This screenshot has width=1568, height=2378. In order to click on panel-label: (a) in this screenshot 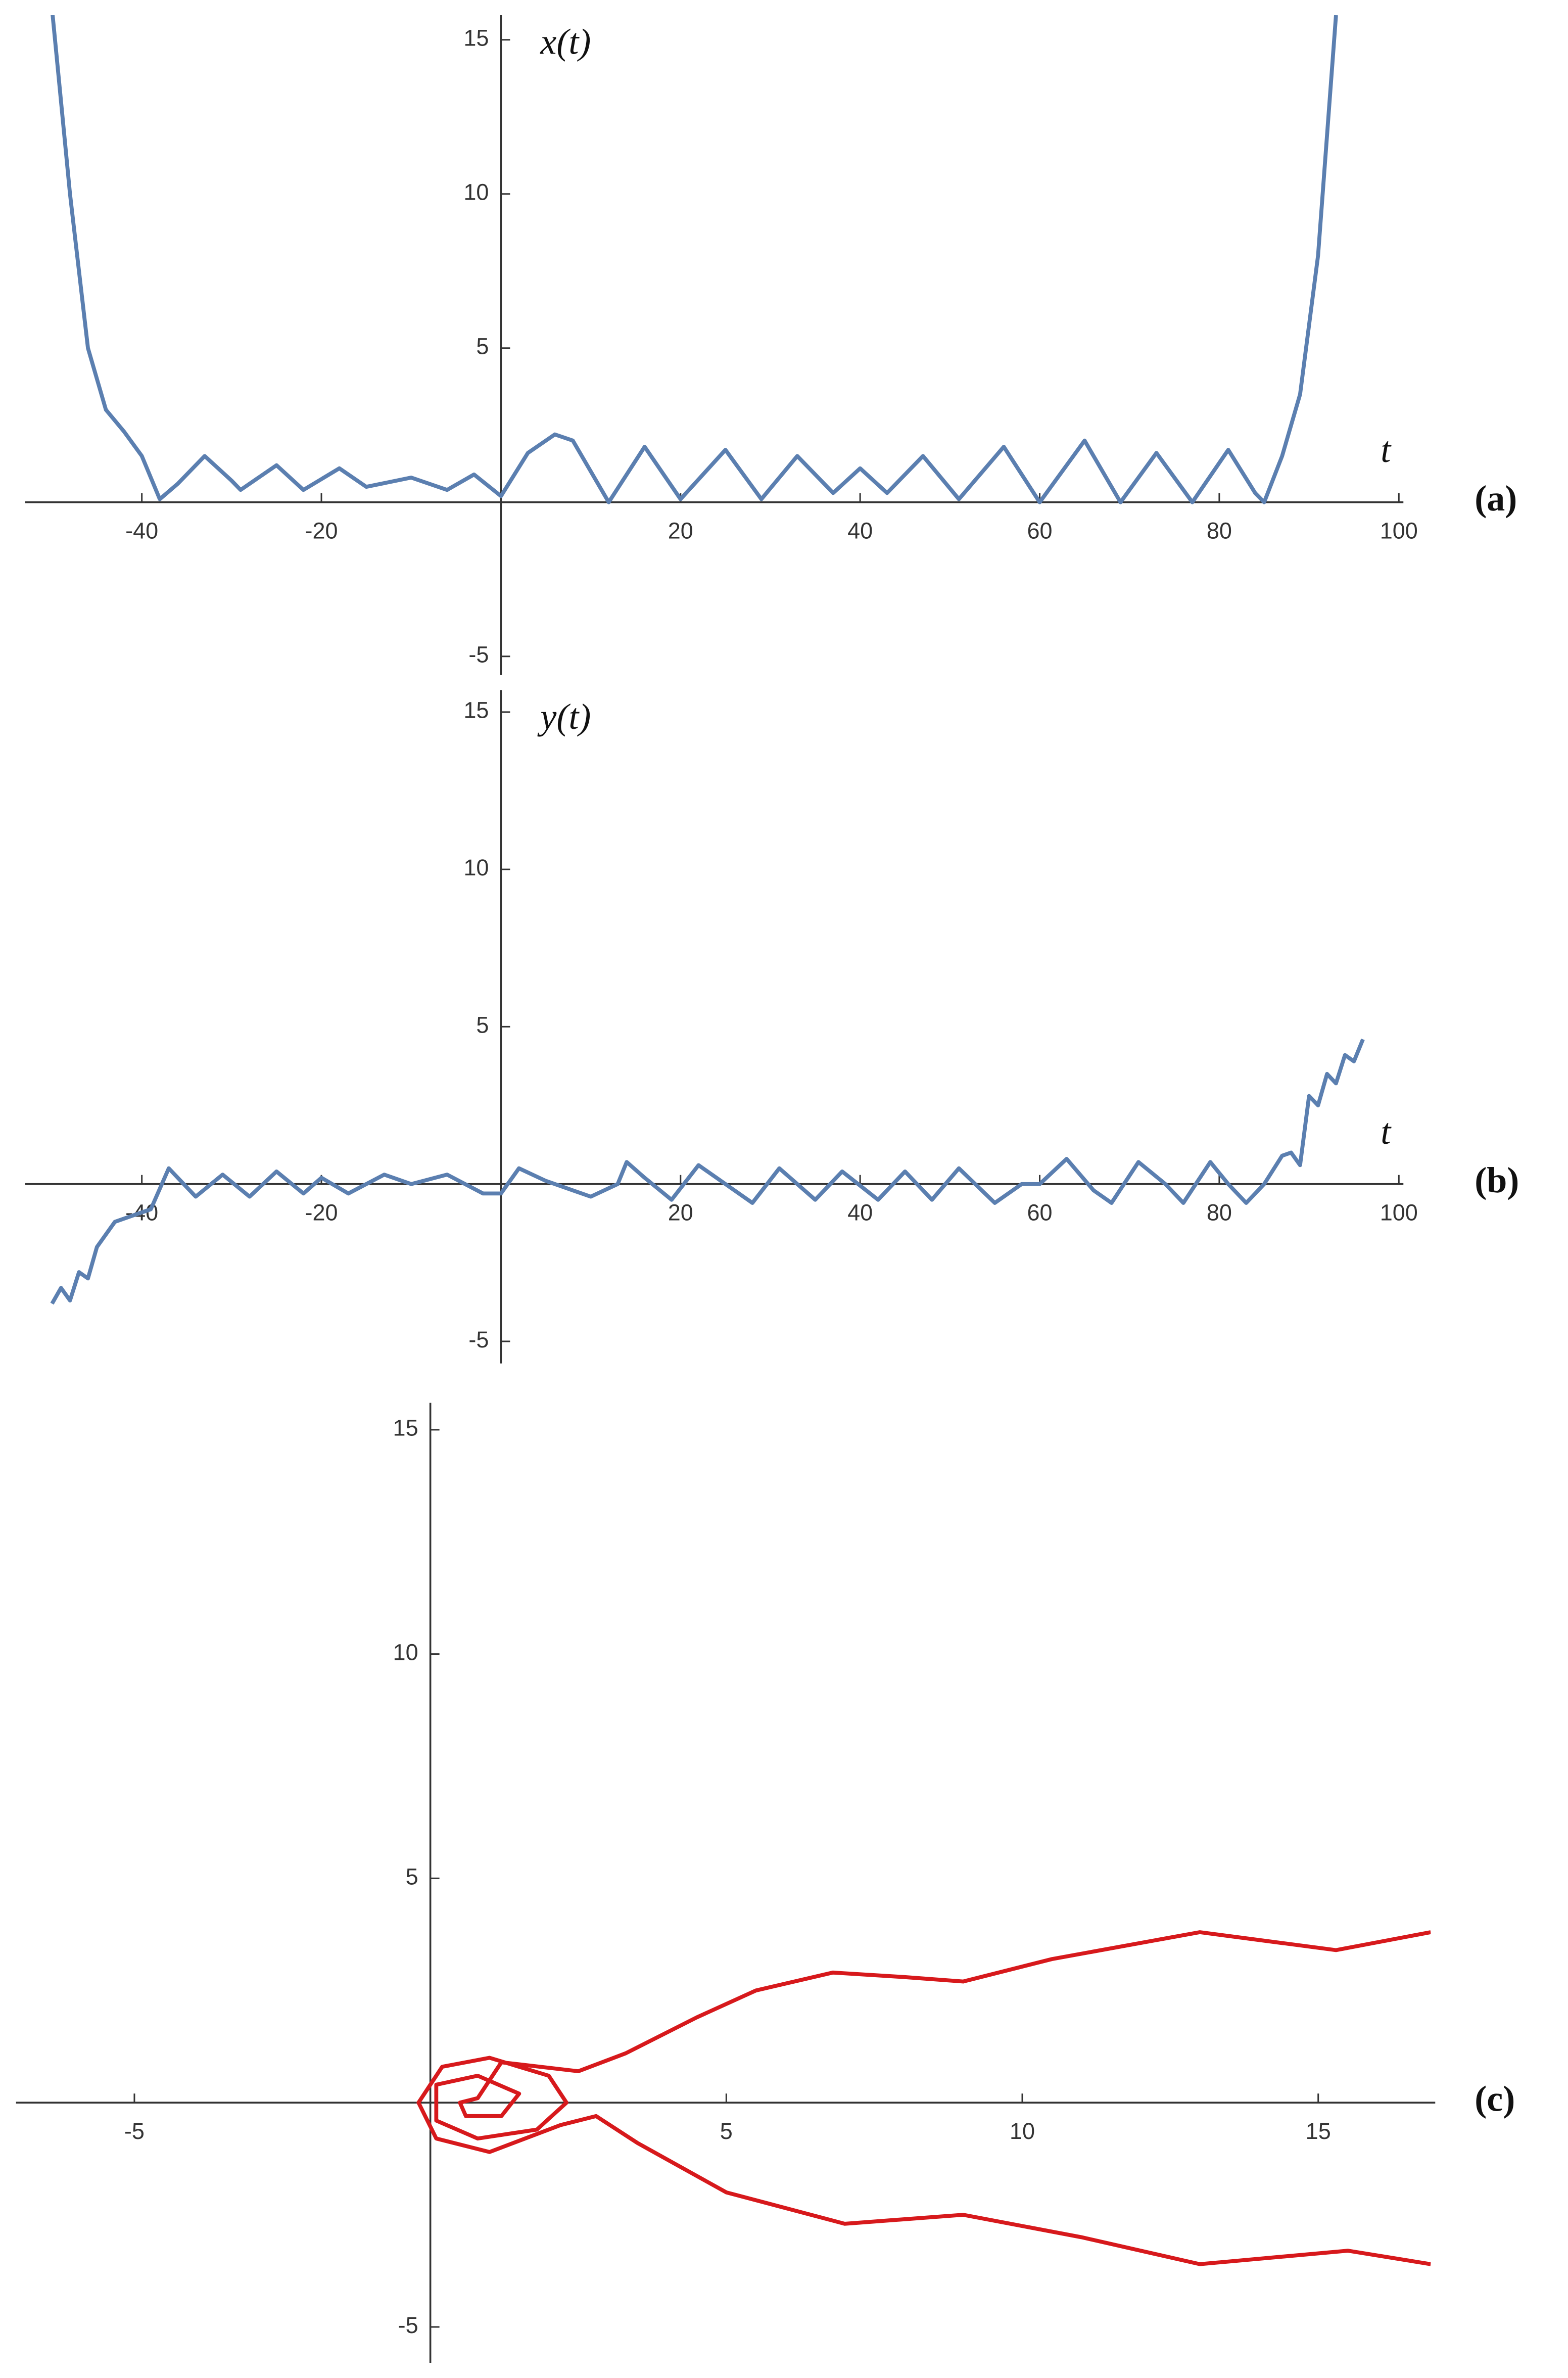, I will do `click(1496, 498)`.